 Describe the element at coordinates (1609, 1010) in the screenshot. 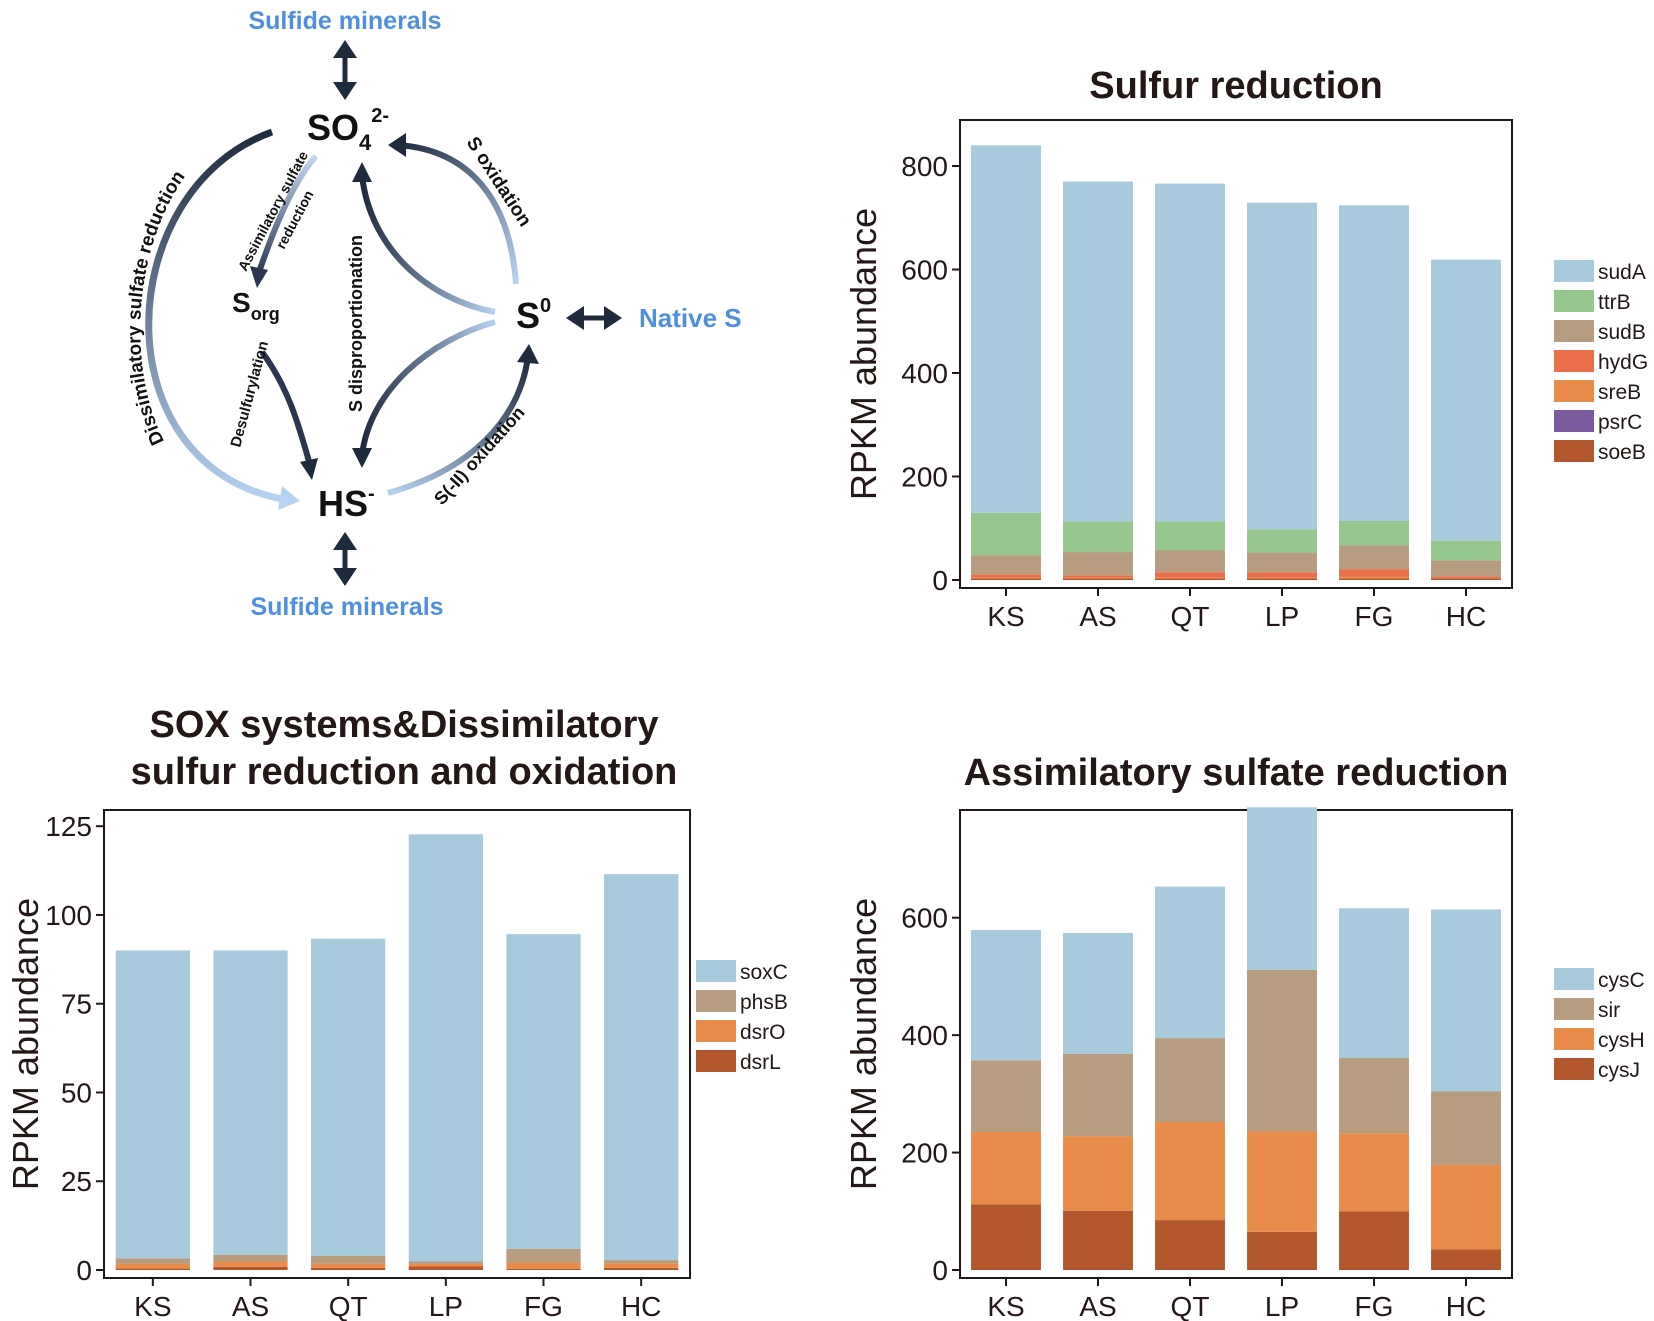

I see `legend-label-sir: sir` at that location.